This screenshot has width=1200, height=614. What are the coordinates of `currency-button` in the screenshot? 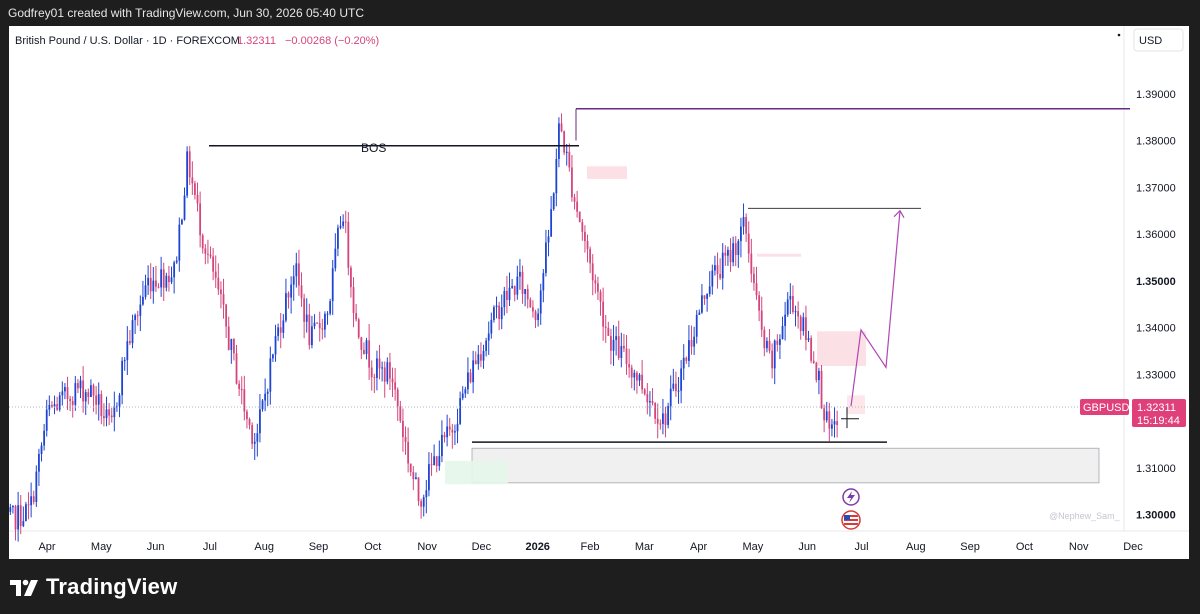 It's located at (1158, 40).